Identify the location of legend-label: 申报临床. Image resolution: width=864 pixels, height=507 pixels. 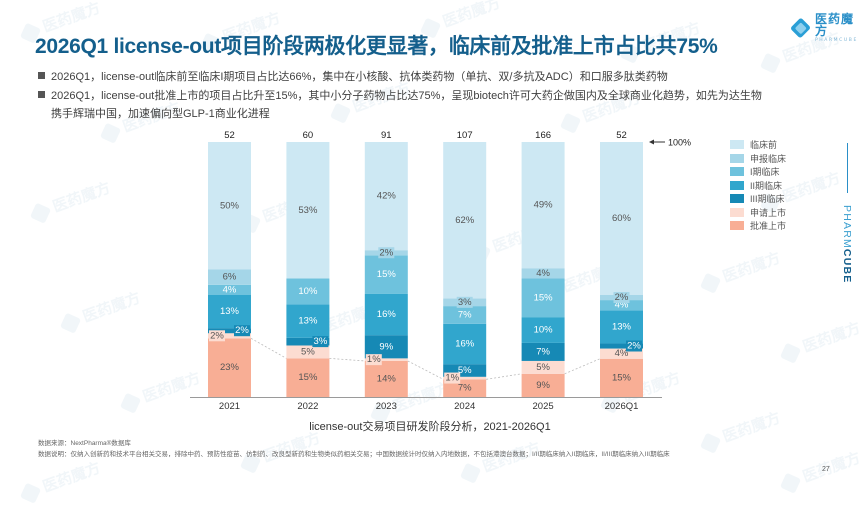
(768, 158).